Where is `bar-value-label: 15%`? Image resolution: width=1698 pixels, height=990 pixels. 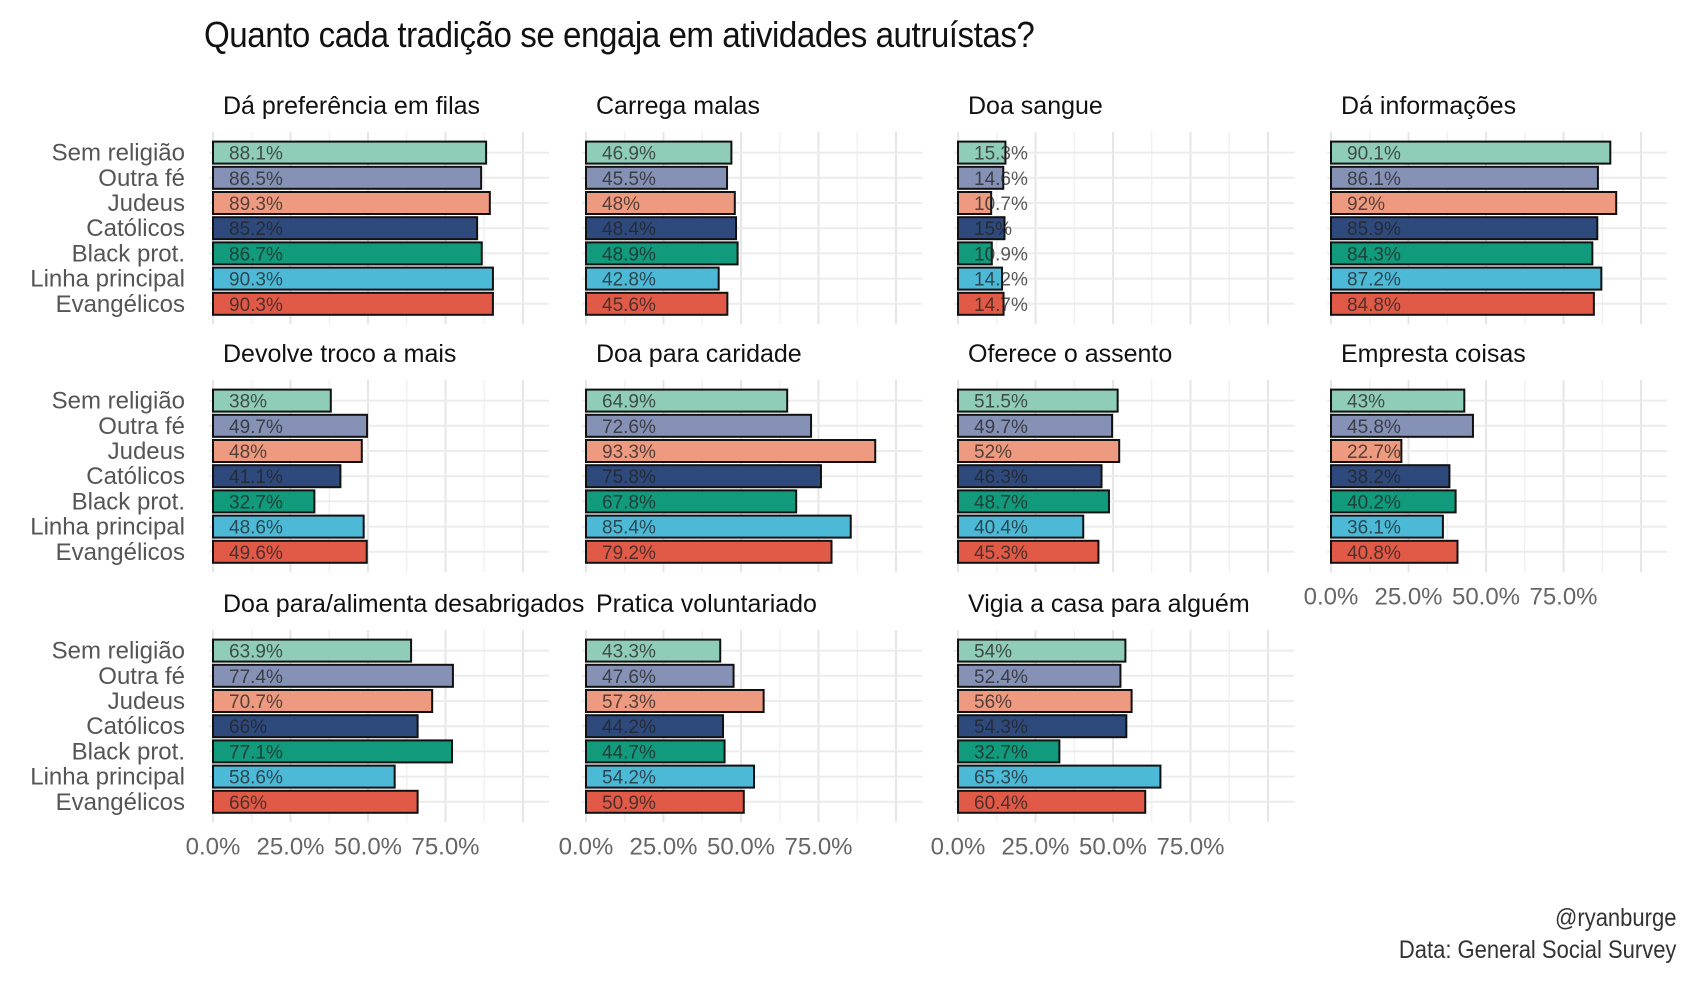 bar-value-label: 15% is located at coordinates (993, 229).